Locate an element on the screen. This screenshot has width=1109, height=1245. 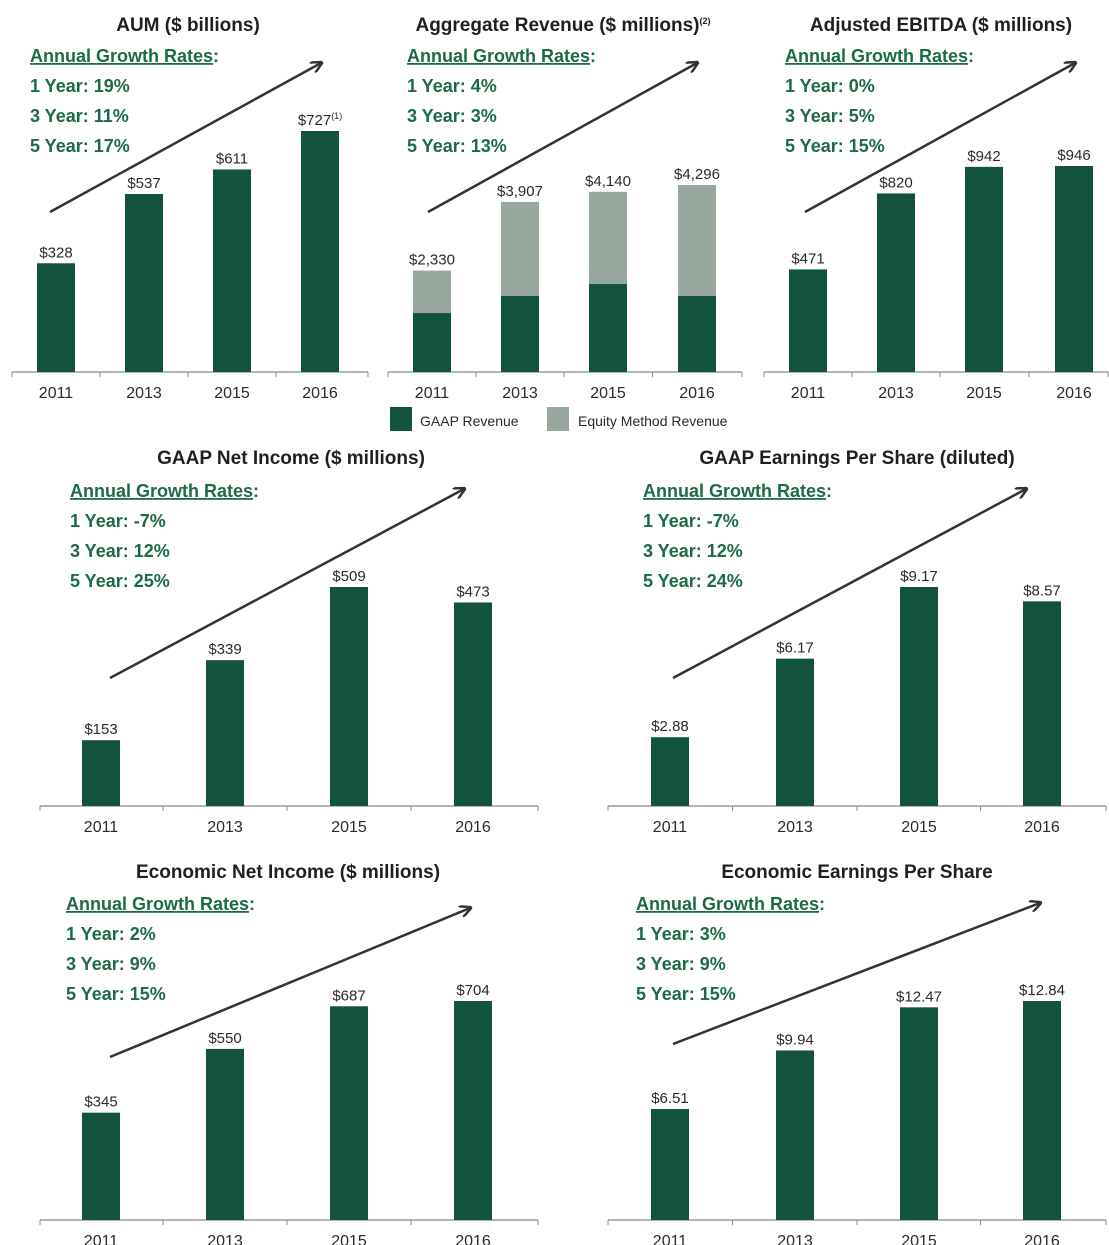
growth-rate-line: 3 Year: 5% is located at coordinates (830, 116).